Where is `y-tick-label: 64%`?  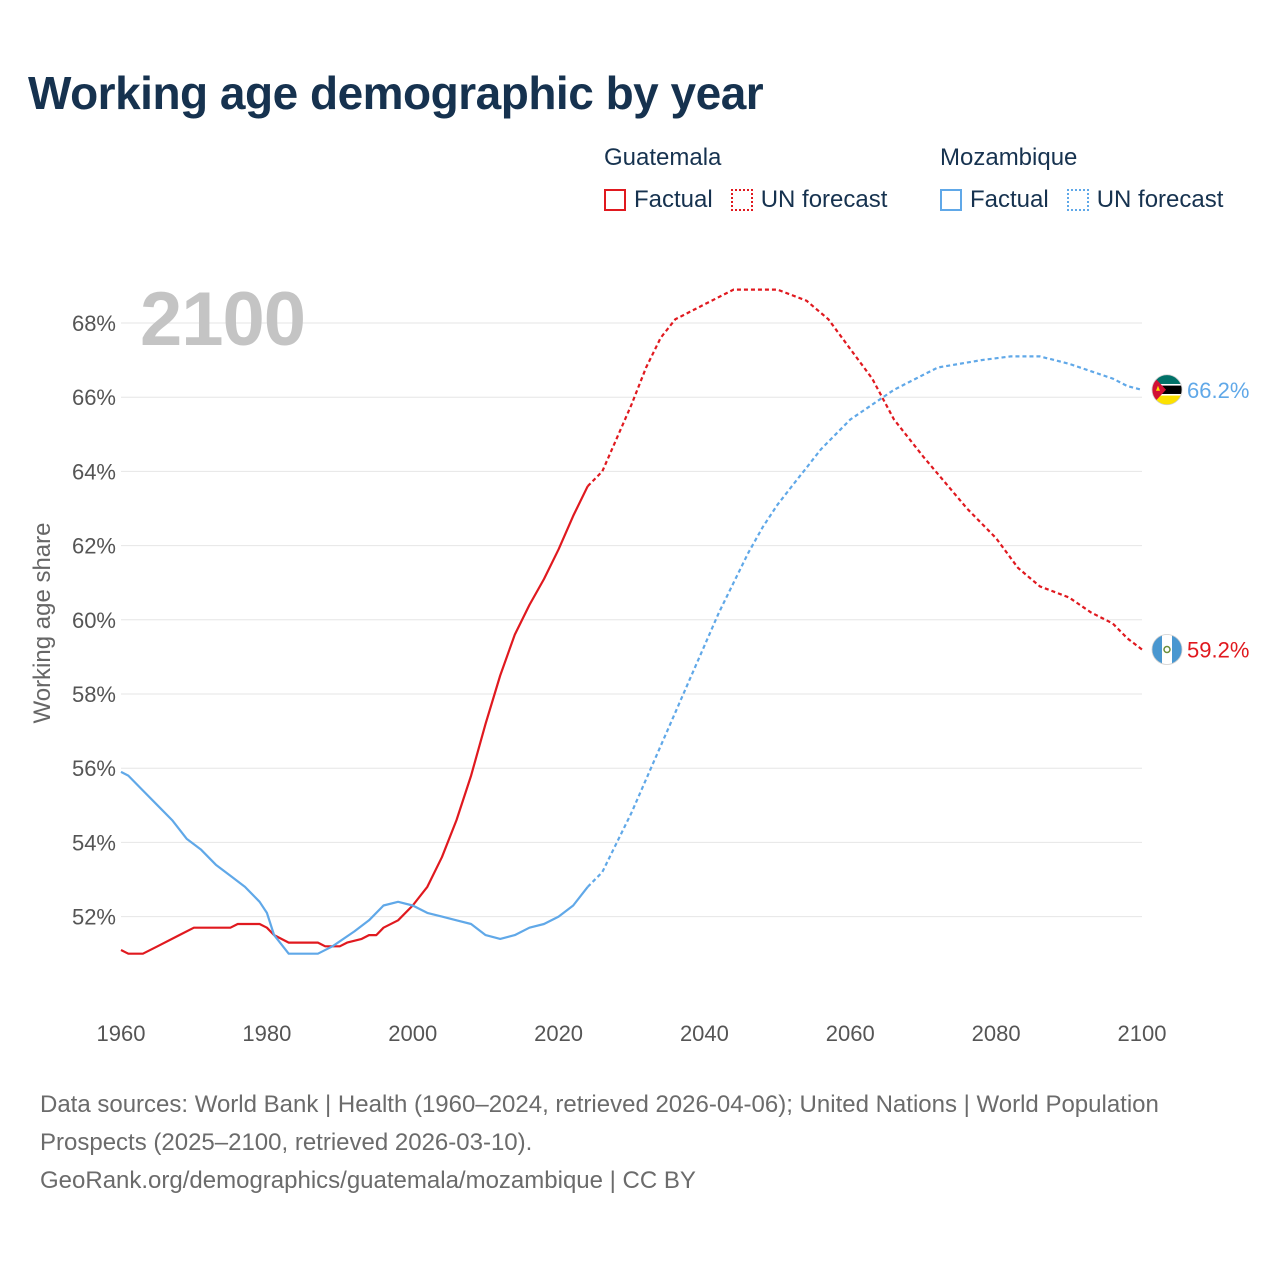 y-tick-label: 64% is located at coordinates (94, 471).